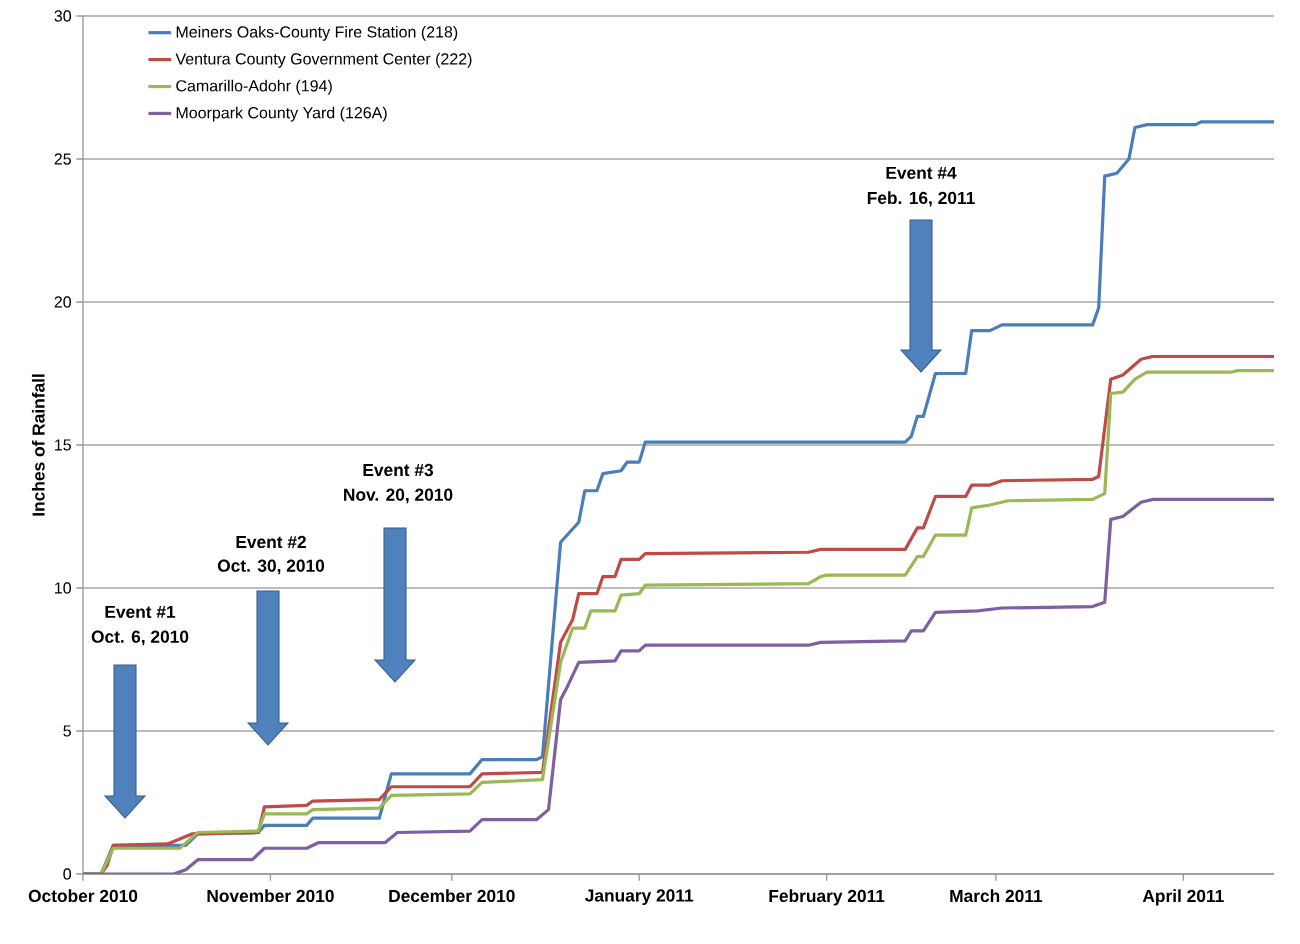  Describe the element at coordinates (271, 567) in the screenshot. I see `annotation: Oct. 30, 2010` at that location.